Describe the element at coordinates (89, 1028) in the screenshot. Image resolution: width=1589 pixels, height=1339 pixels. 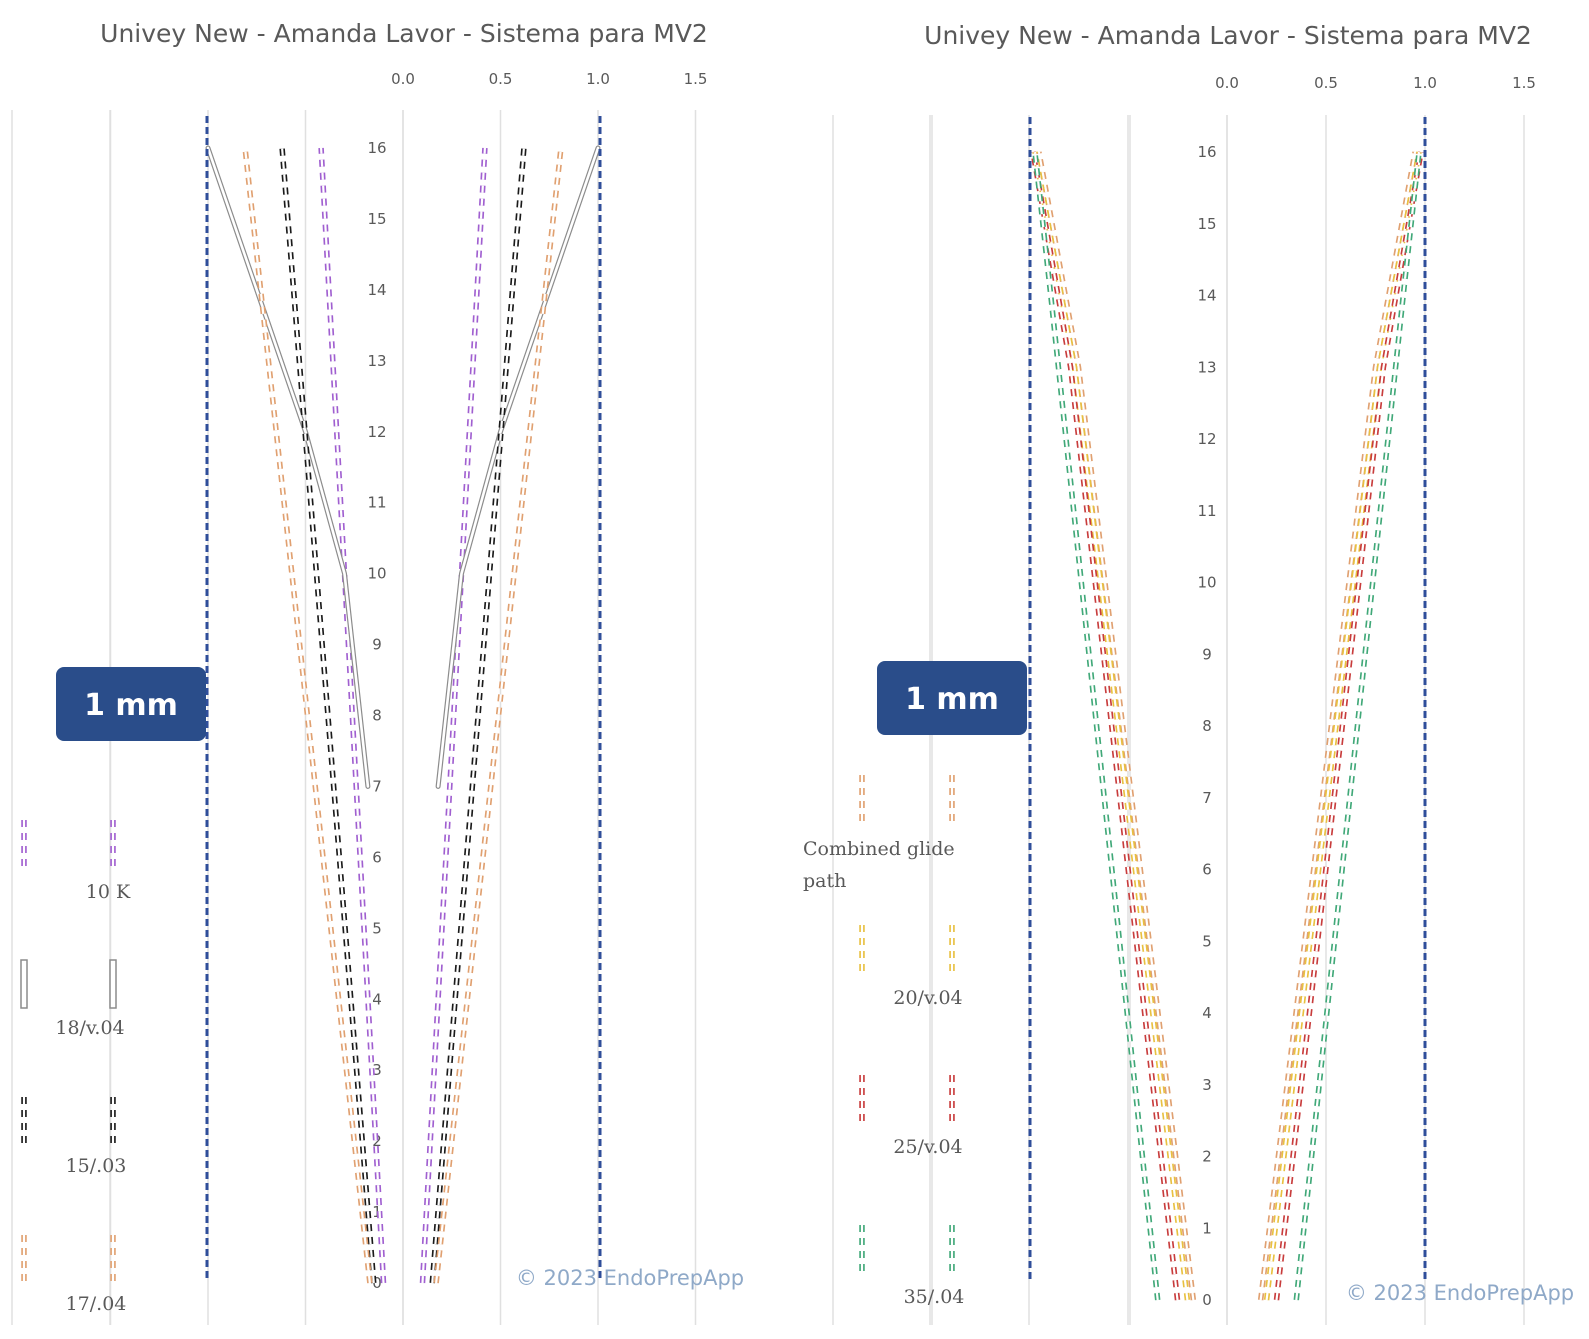
I see `legend-label-18-v-04: 18/v.04` at that location.